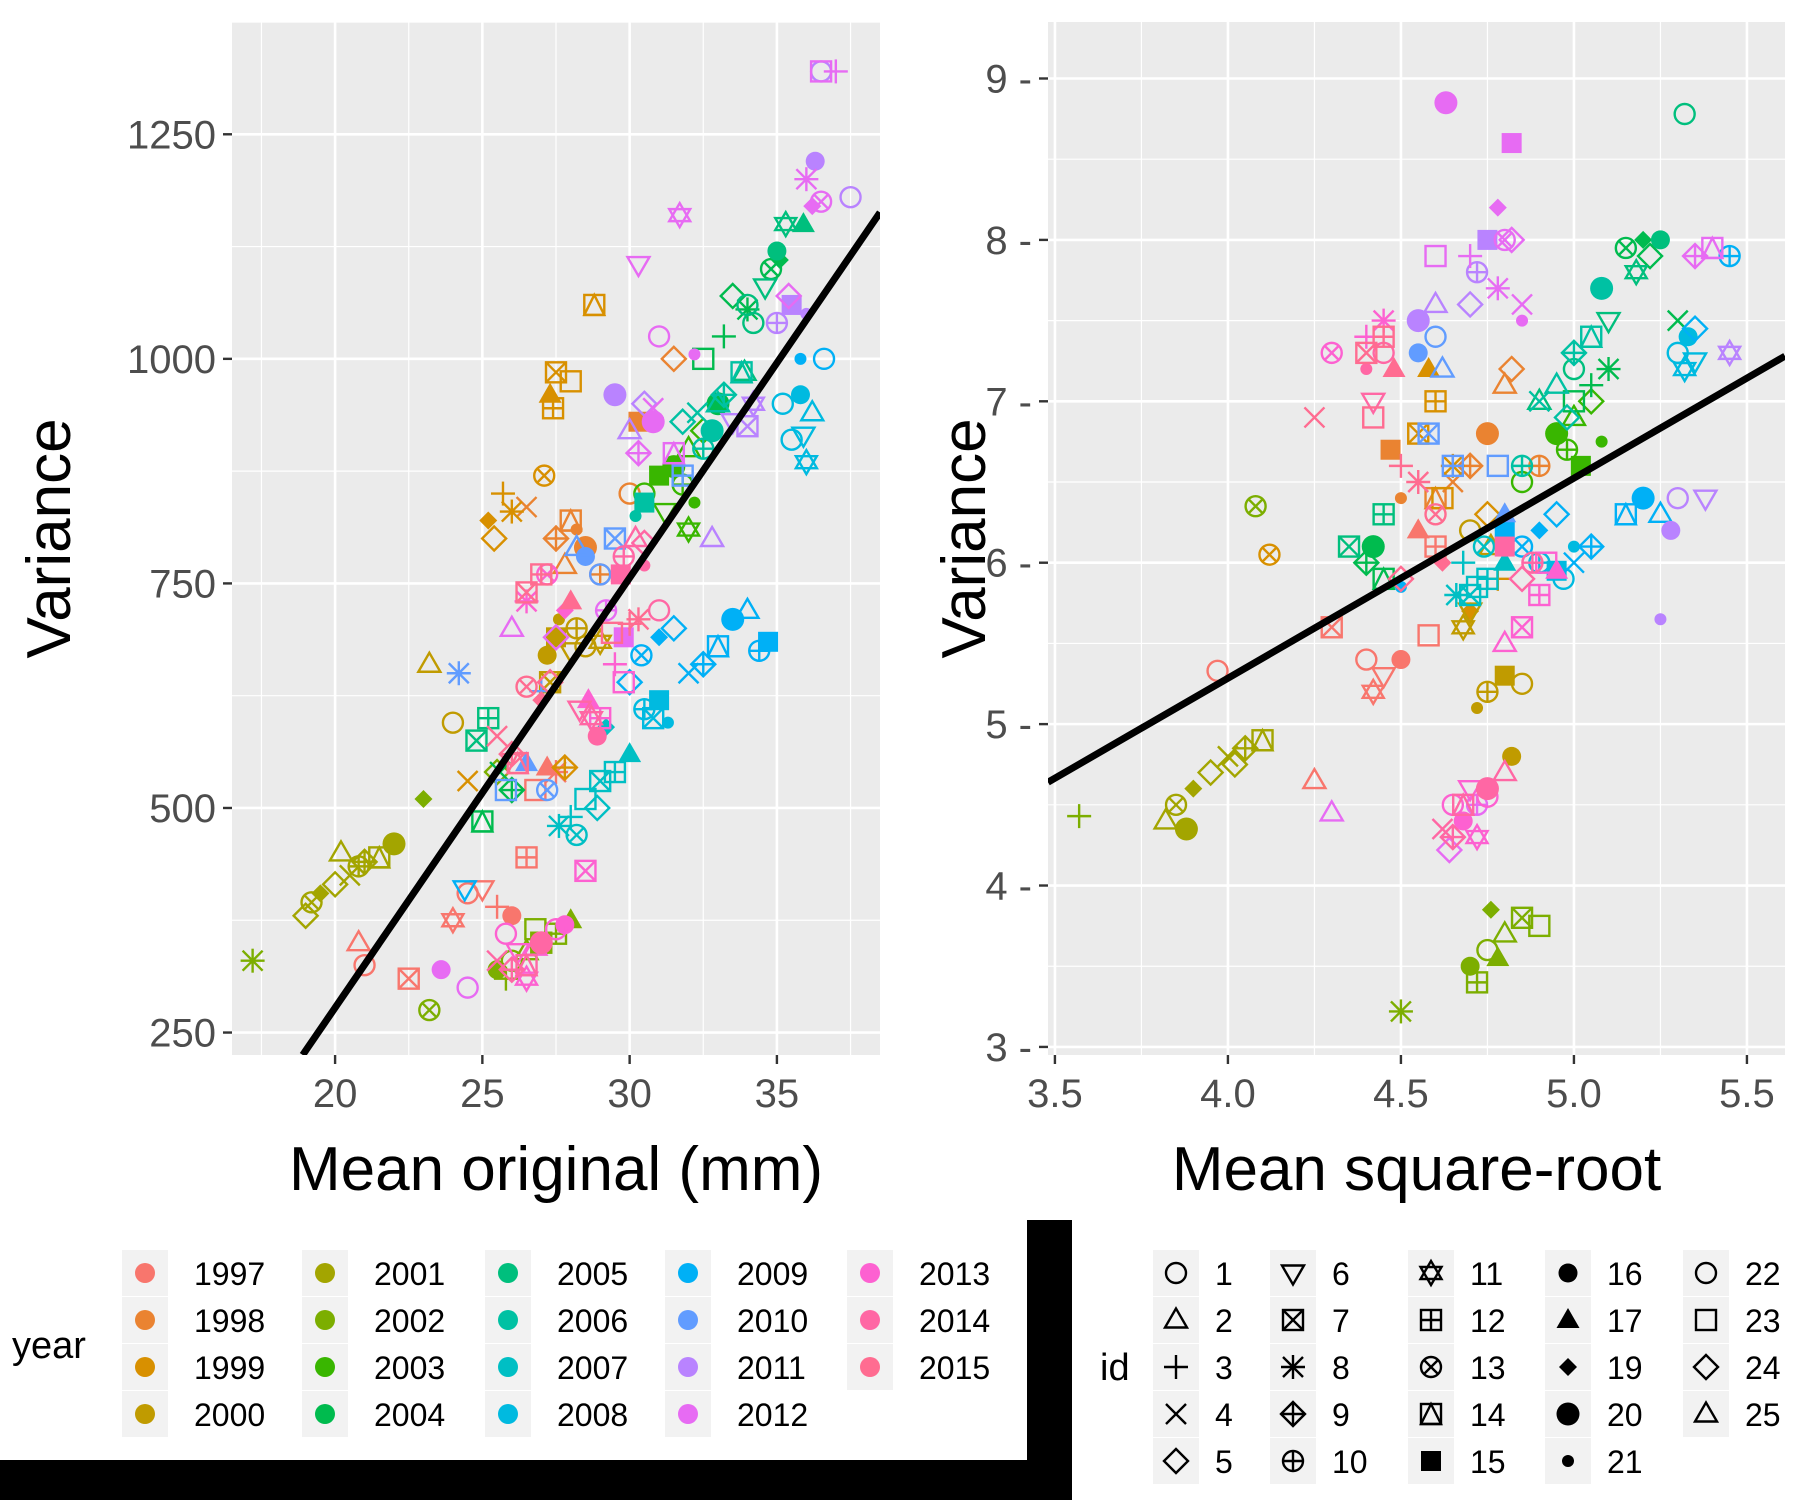  I want to click on id-legend-label-6: 6, so click(1341, 1274).